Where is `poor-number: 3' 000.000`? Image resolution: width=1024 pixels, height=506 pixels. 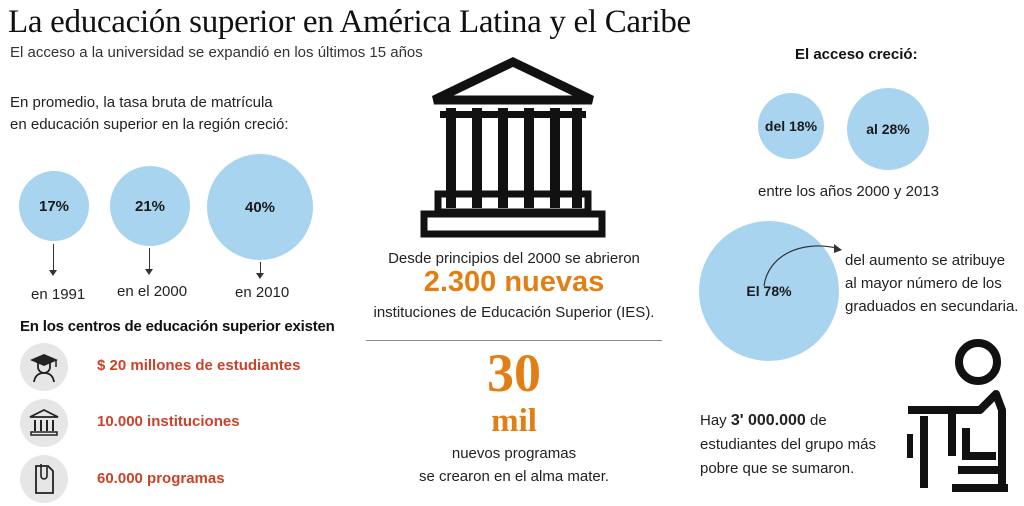
poor-number: 3' 000.000 is located at coordinates (768, 420).